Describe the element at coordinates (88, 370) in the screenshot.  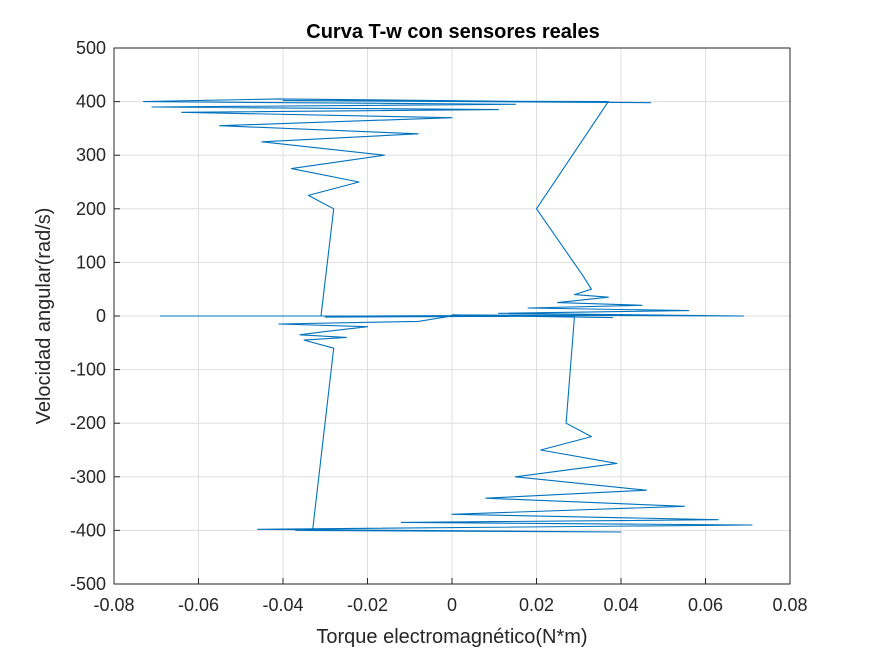
I see `y-tick-label: -100` at that location.